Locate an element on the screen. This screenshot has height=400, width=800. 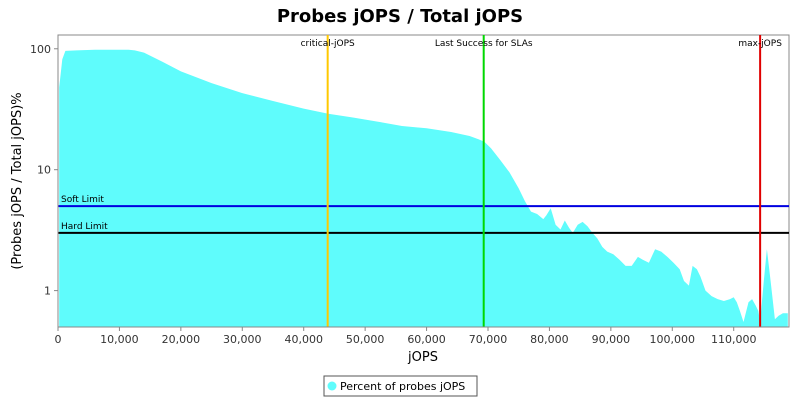
y-tick-label: 100 is located at coordinates (40, 49).